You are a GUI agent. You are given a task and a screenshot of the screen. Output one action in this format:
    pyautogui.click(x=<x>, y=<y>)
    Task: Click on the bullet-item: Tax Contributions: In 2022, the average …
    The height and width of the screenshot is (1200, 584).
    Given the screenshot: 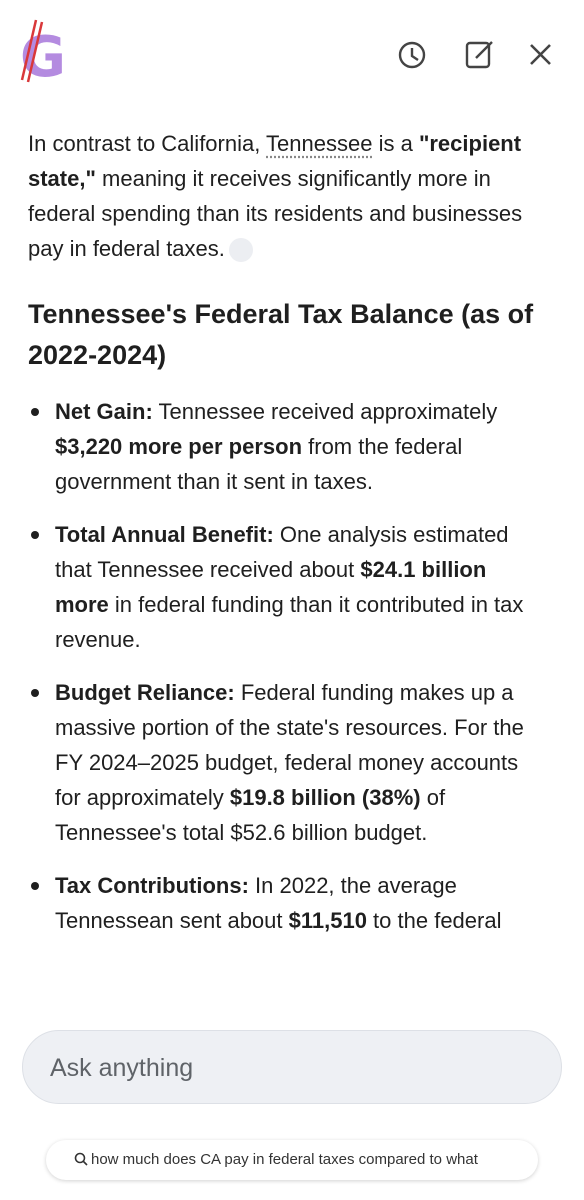 What is the action you would take?
    pyautogui.click(x=288, y=903)
    